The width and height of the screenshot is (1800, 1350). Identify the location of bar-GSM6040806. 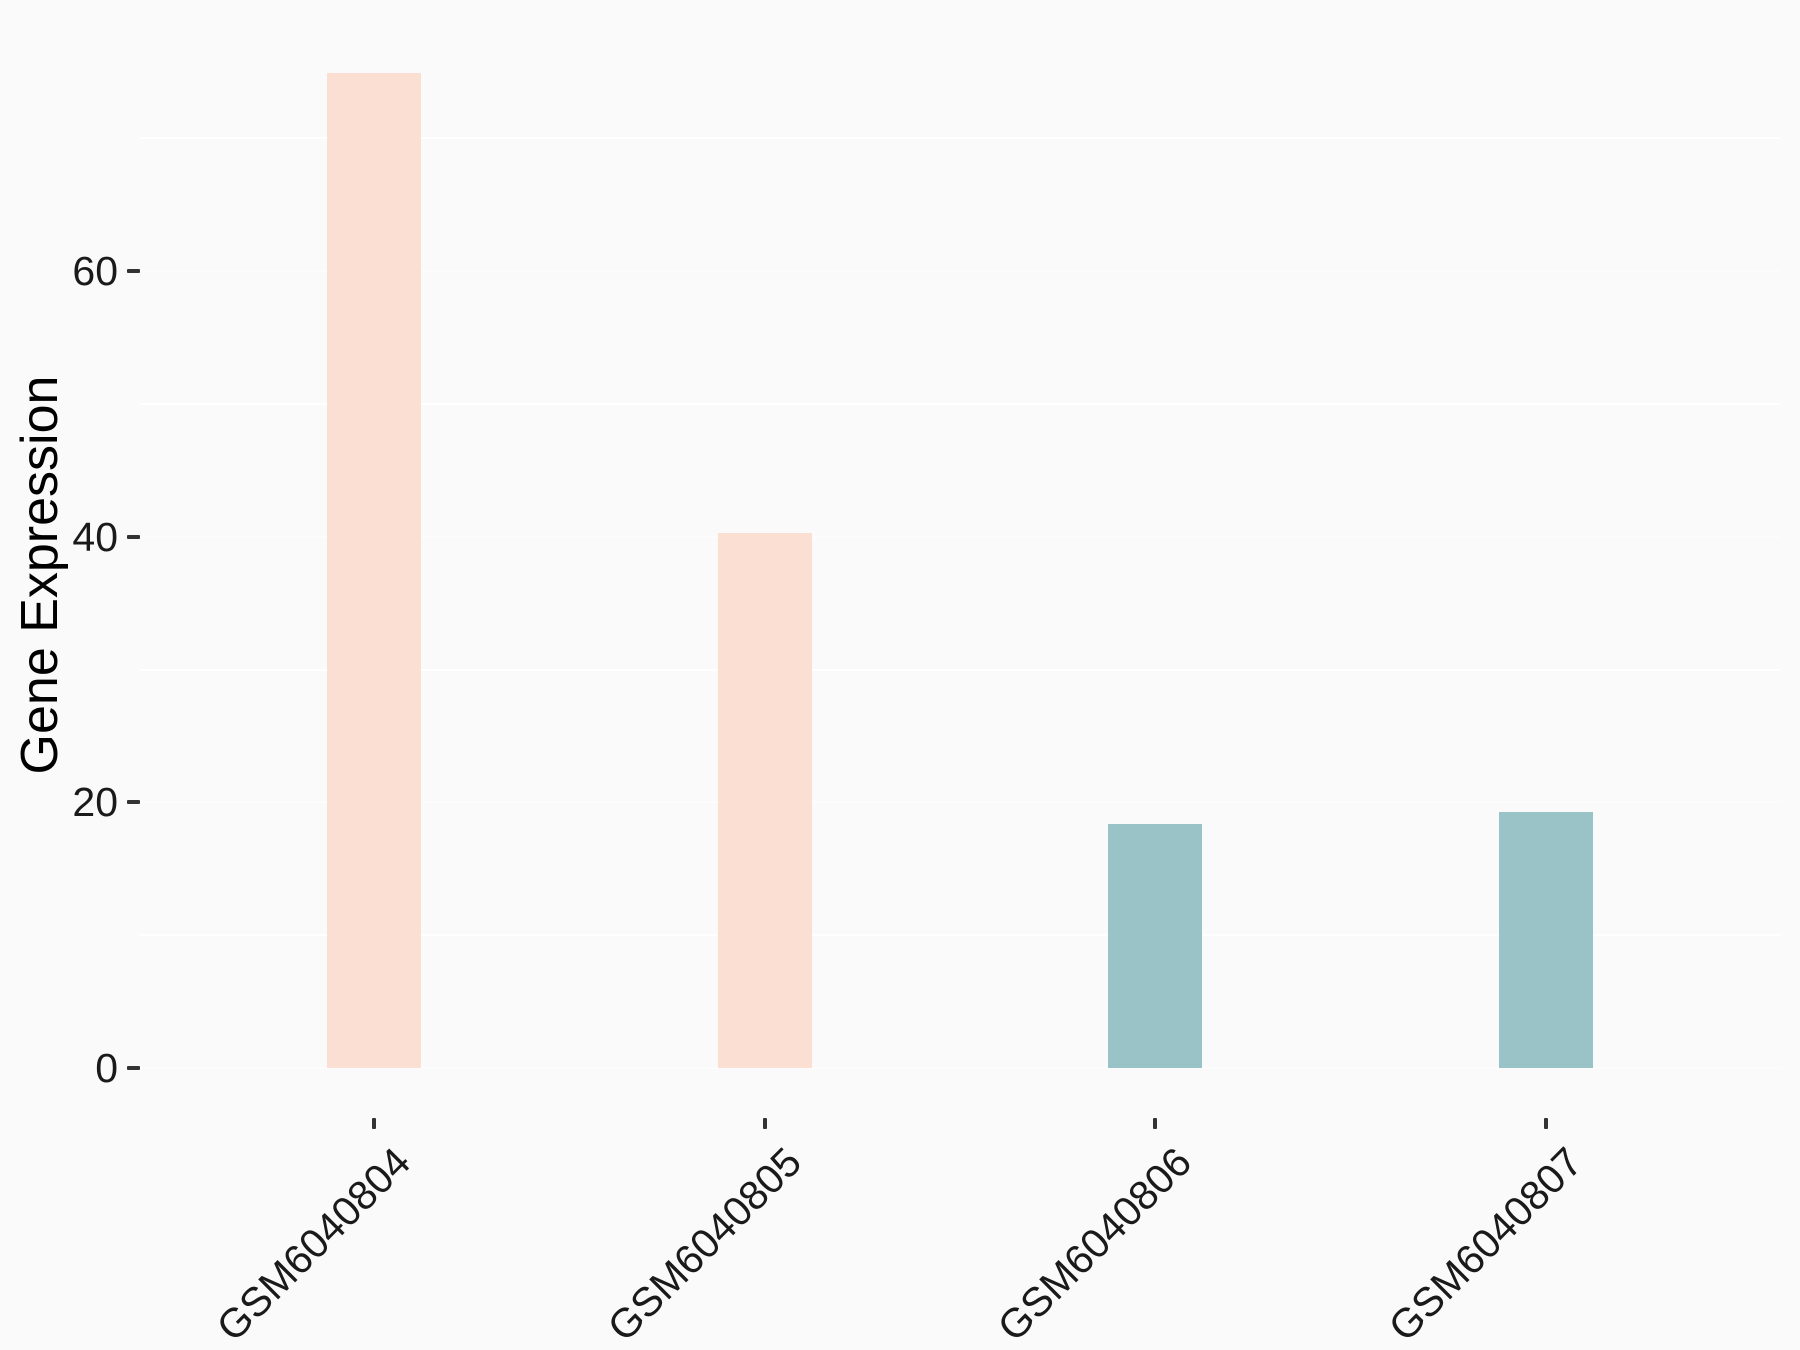
(1155, 946).